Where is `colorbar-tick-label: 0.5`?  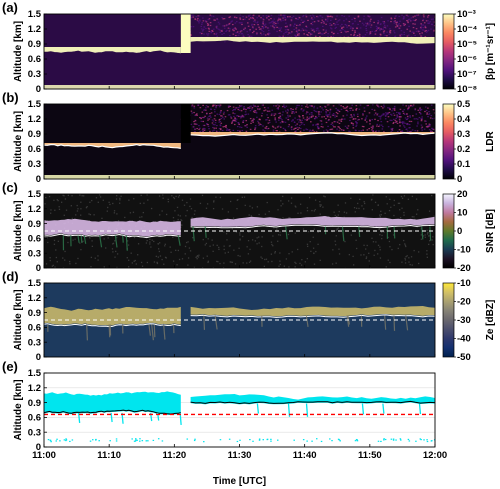
colorbar-tick-label: 0.5 is located at coordinates (464, 104).